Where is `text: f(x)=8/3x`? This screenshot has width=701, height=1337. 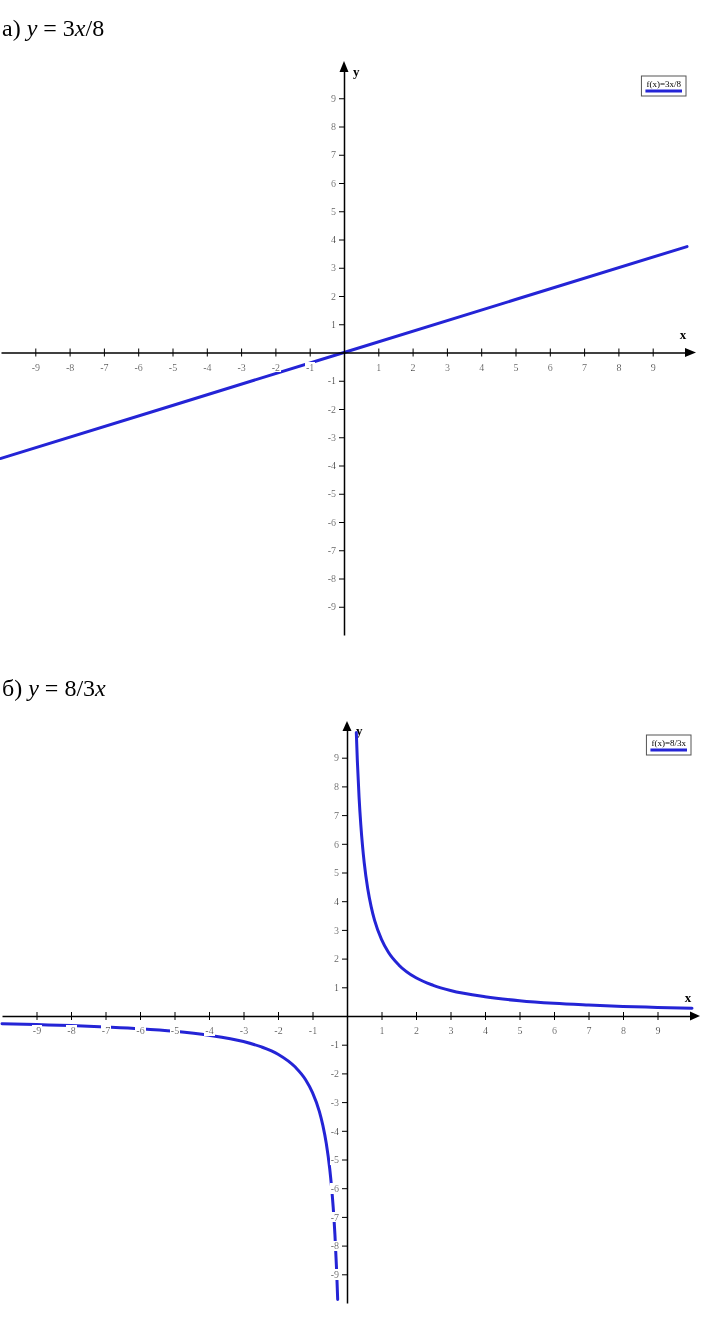
text: f(x)=8/3x is located at coordinates (669, 743).